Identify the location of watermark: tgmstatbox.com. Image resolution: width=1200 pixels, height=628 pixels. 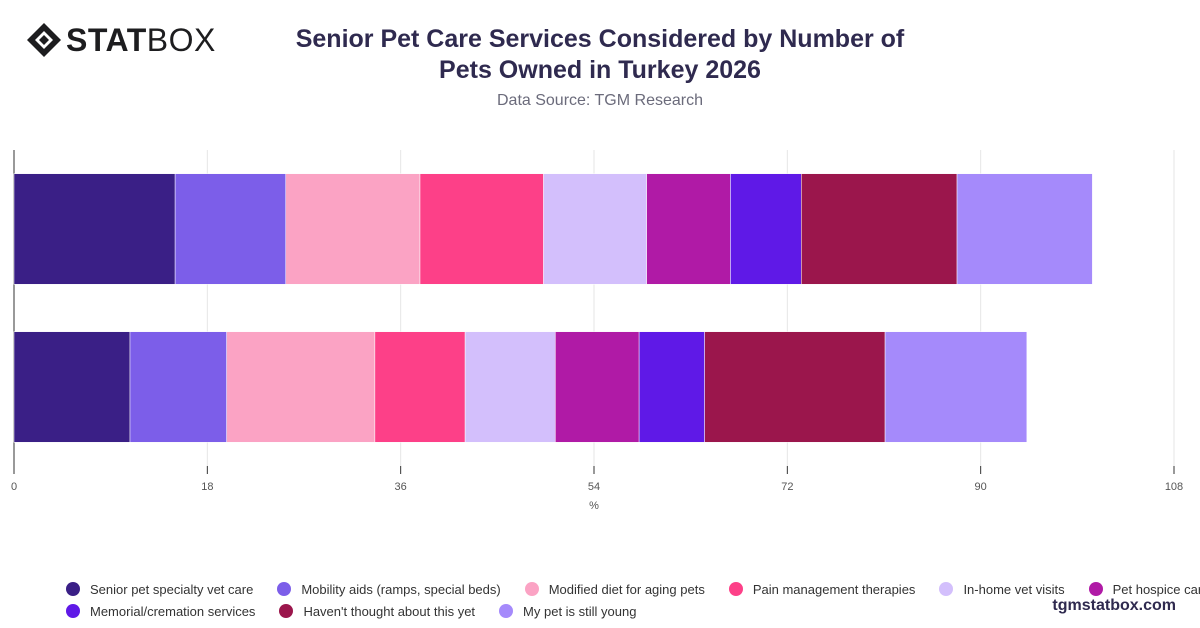
(1114, 605).